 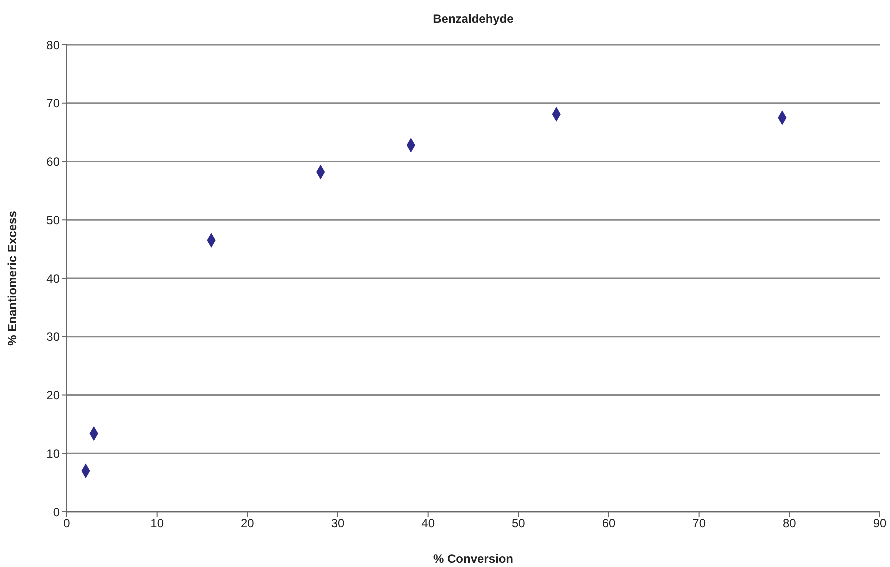 I want to click on y-tick-label: 50, so click(x=53, y=220).